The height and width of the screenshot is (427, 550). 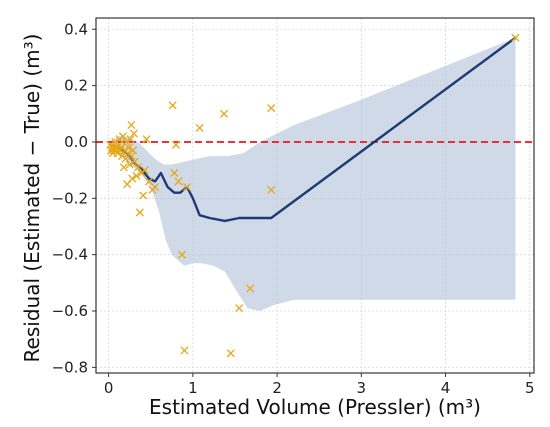 I want to click on y-tick-label: 0.0, so click(x=76, y=142).